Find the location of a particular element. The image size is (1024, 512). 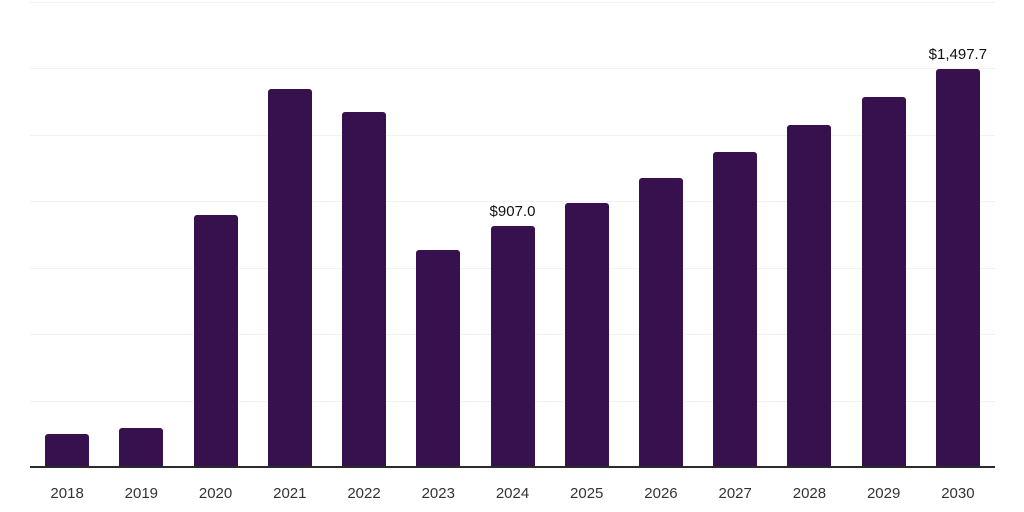

bar-2028 is located at coordinates (809, 296).